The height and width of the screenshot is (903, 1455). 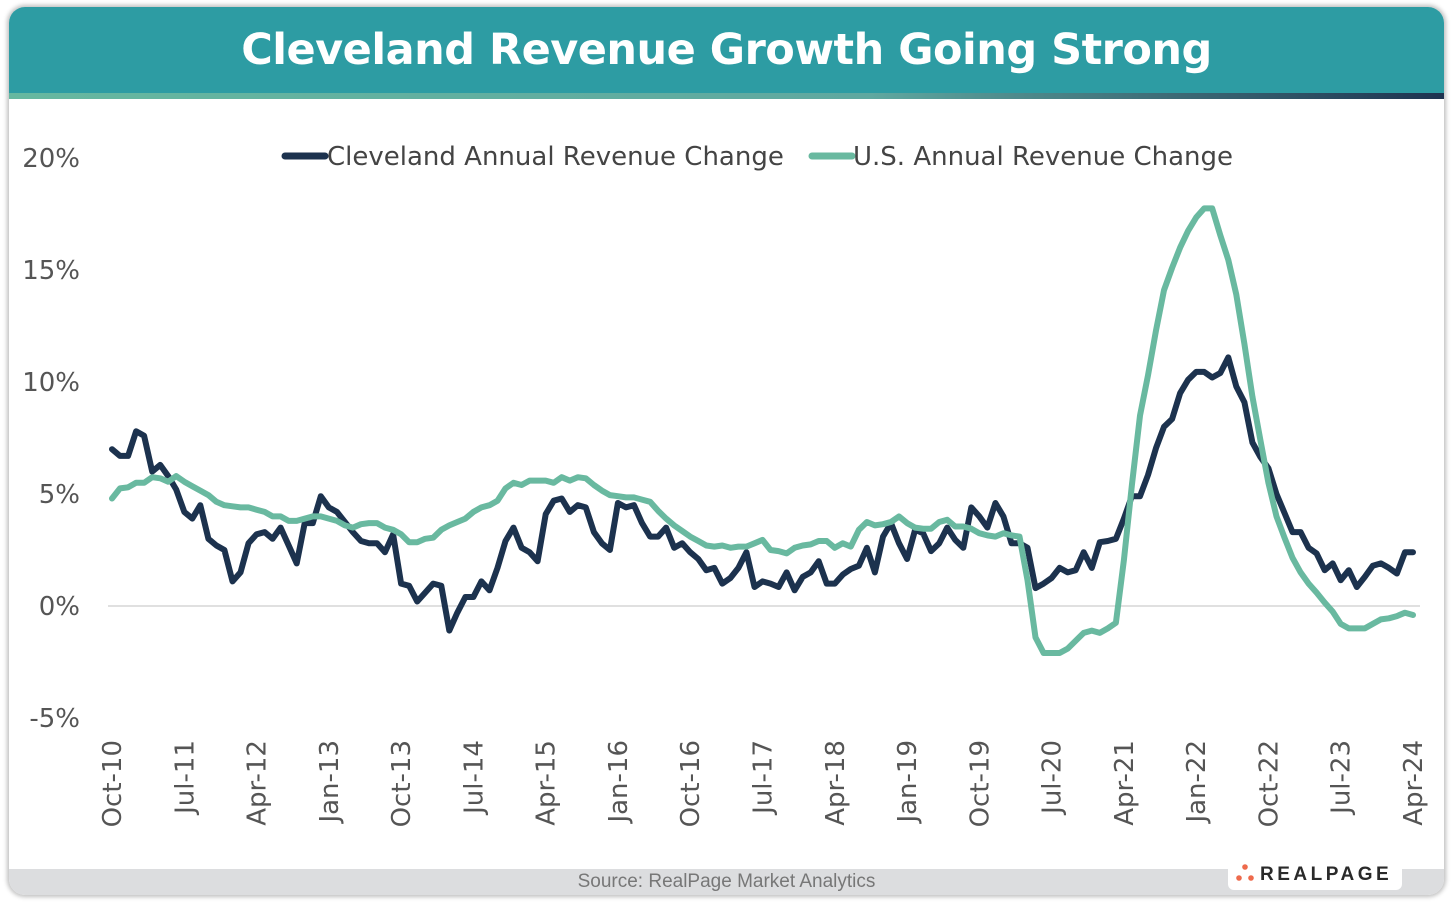 I want to click on logo-text: REALPAGE, so click(x=1326, y=874).